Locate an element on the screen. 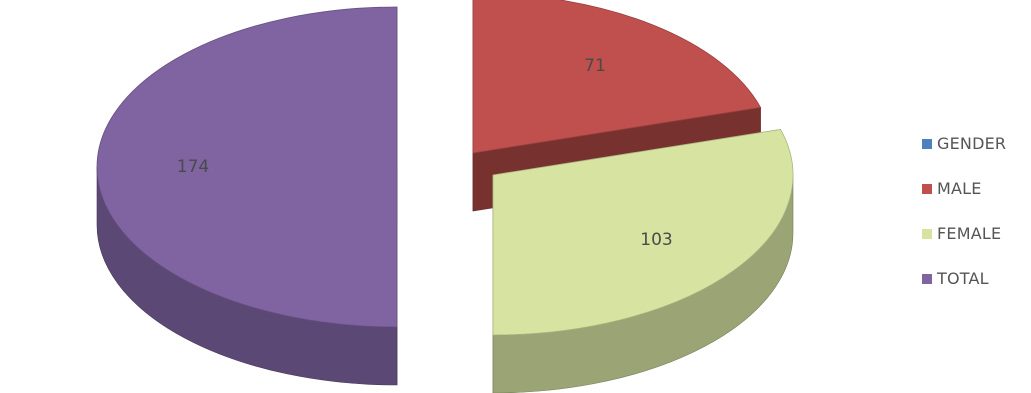 This screenshot has height=393, width=1031. legend-label-male: MALE is located at coordinates (959, 188).